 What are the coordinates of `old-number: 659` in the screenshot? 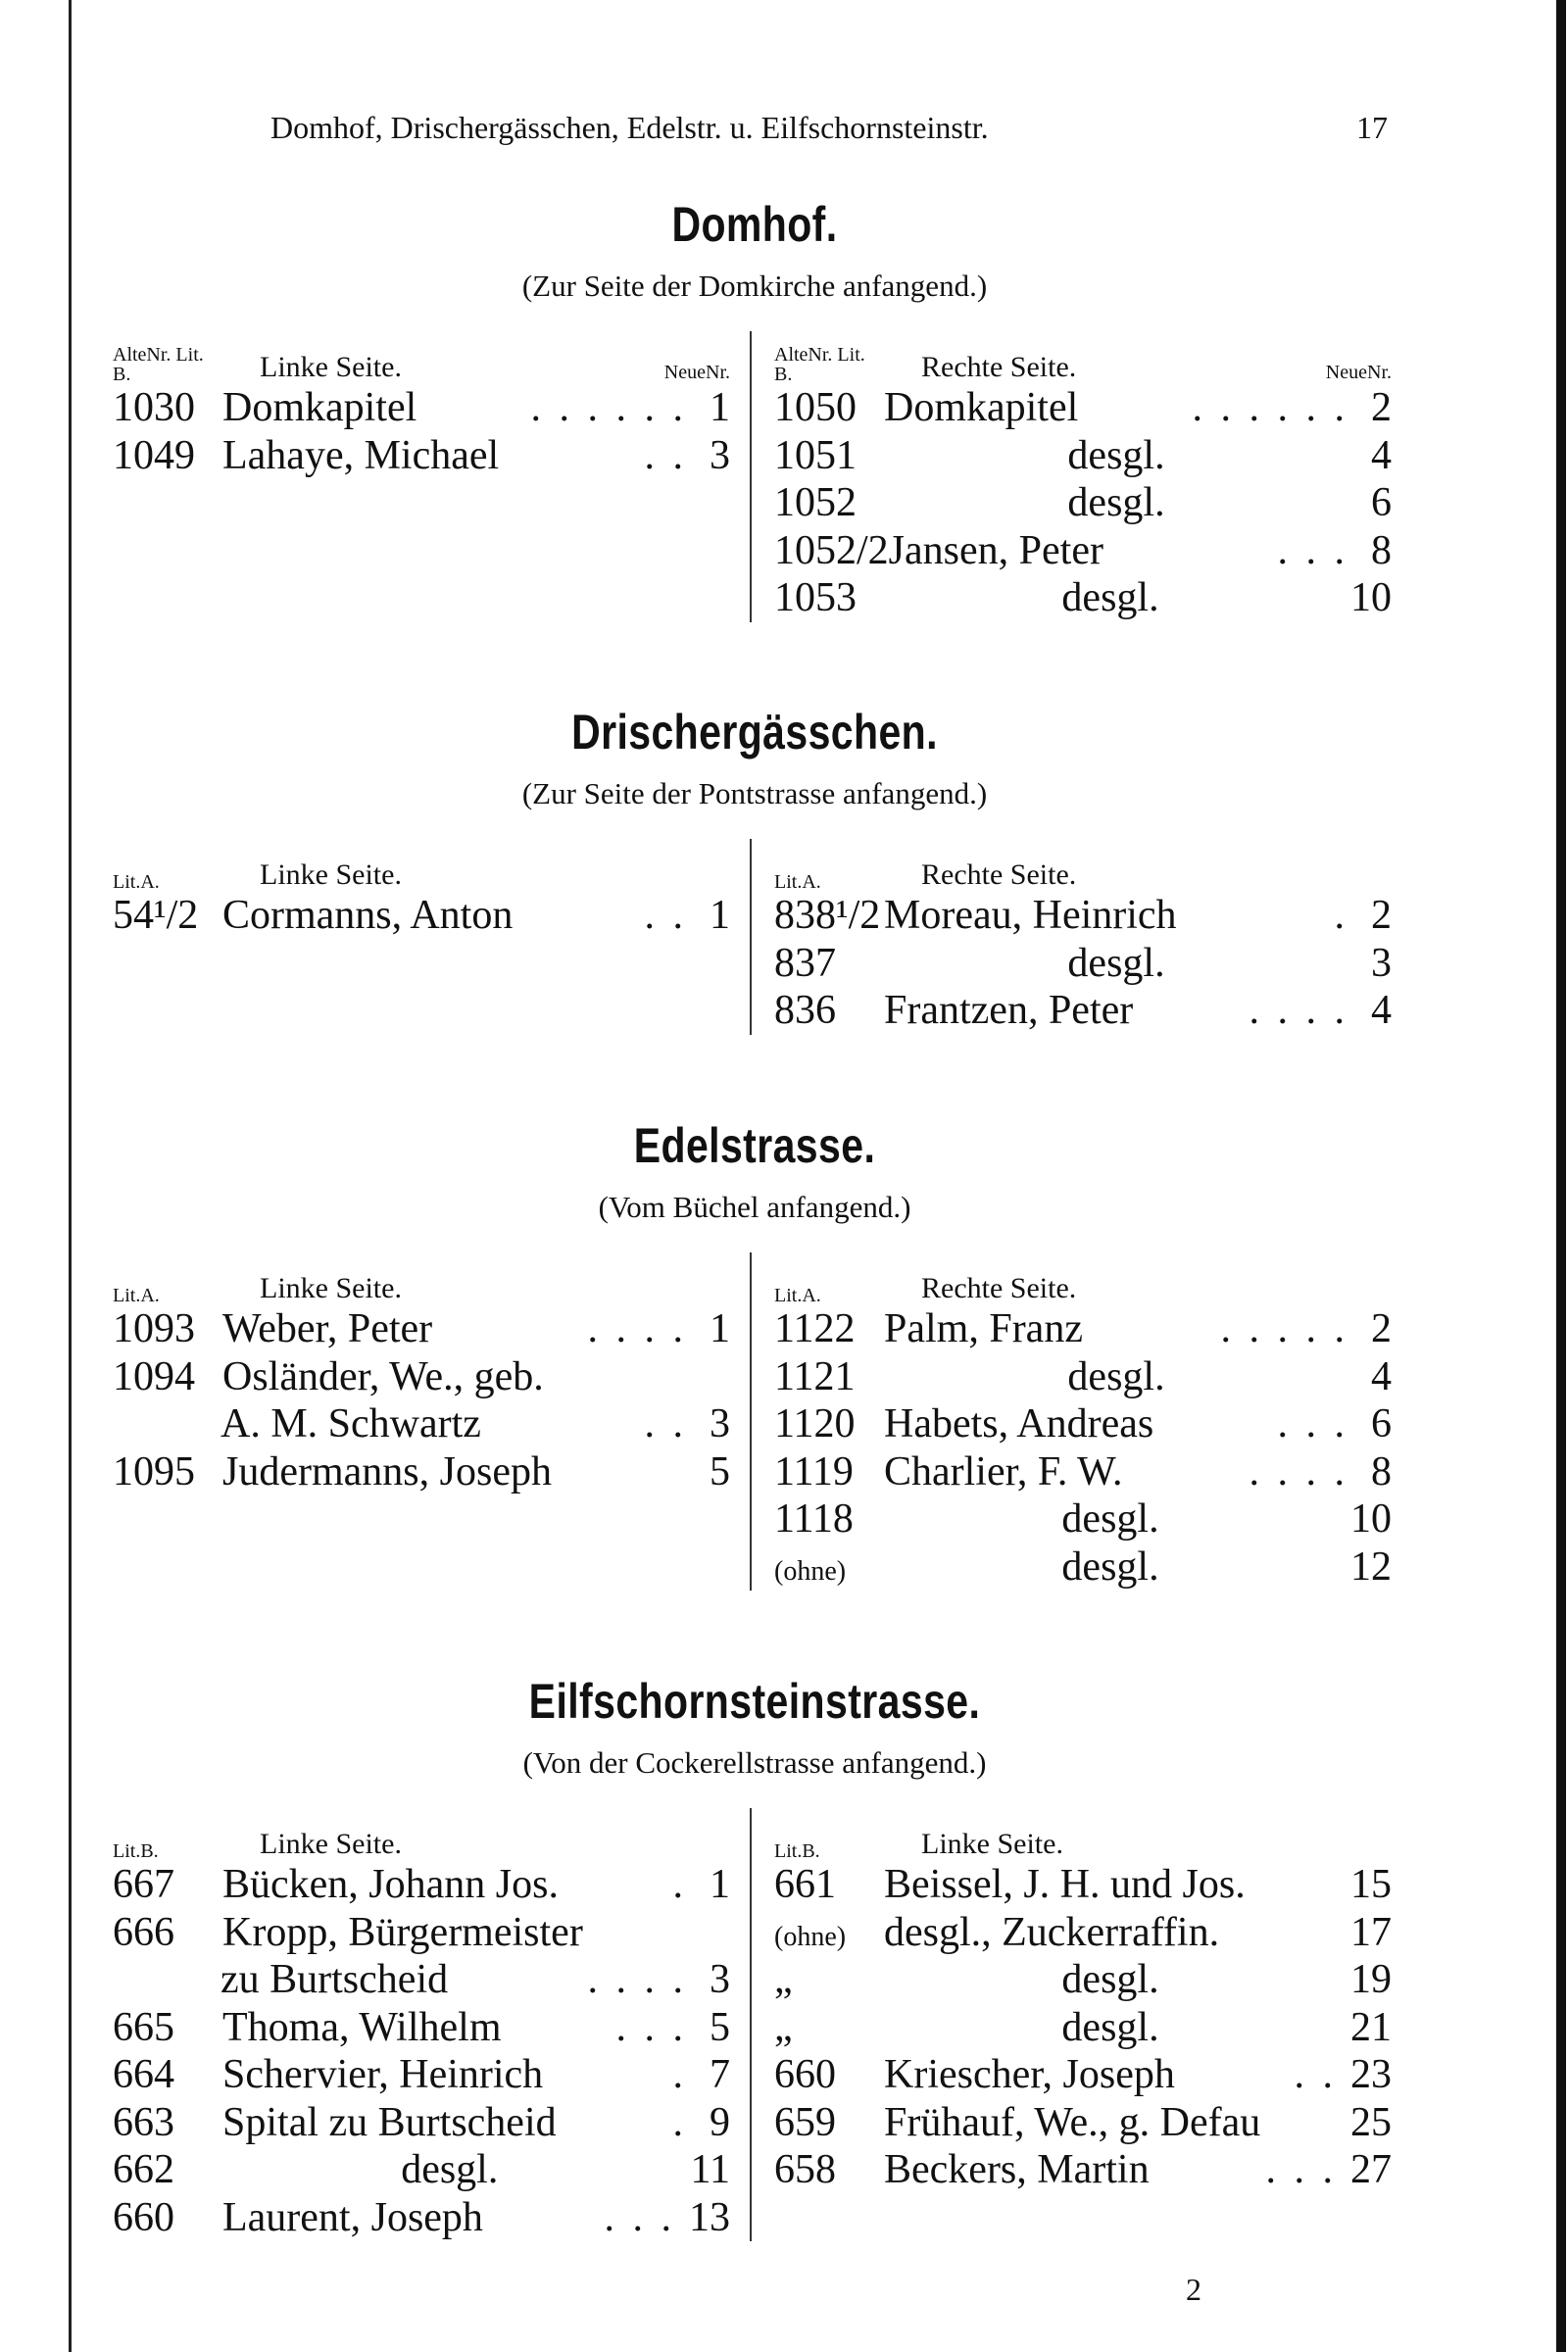 It's located at (805, 2122).